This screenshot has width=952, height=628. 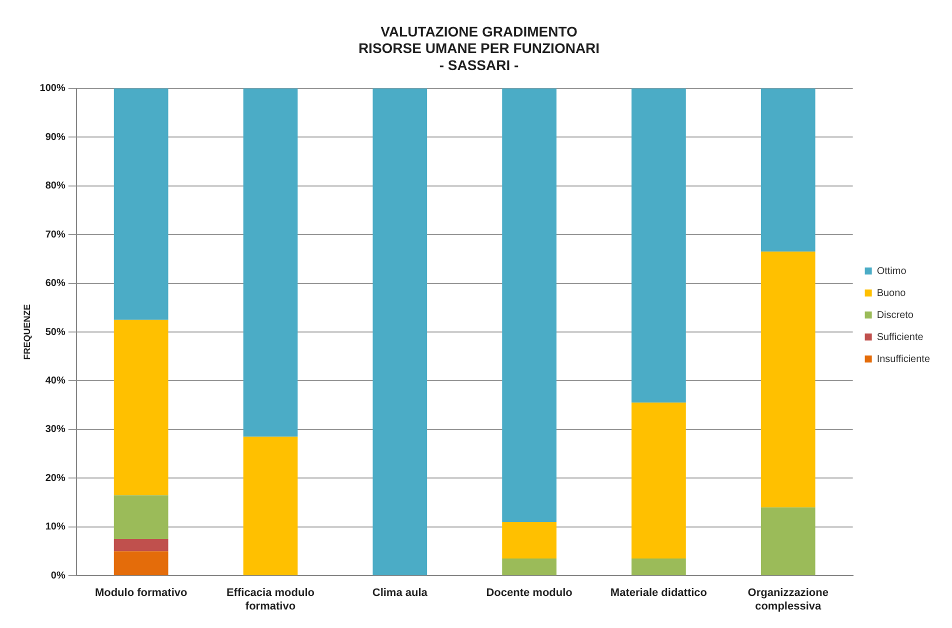 I want to click on y-tick-label: 10%, so click(x=55, y=527).